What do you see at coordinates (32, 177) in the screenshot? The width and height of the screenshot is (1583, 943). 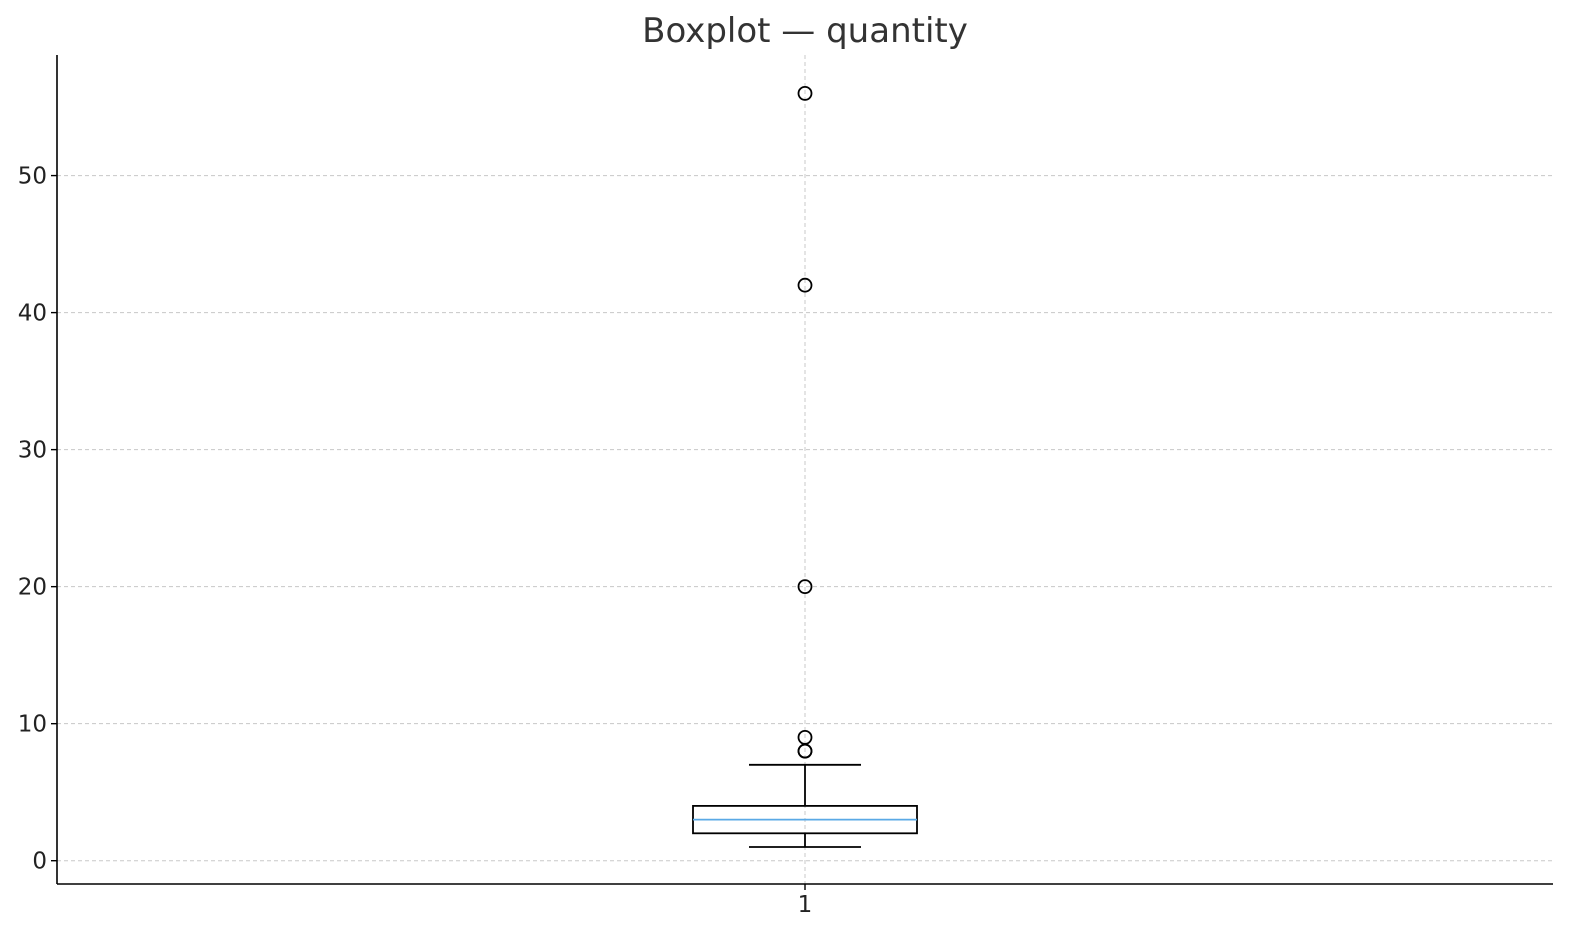 I see `y-tick-label: 50` at bounding box center [32, 177].